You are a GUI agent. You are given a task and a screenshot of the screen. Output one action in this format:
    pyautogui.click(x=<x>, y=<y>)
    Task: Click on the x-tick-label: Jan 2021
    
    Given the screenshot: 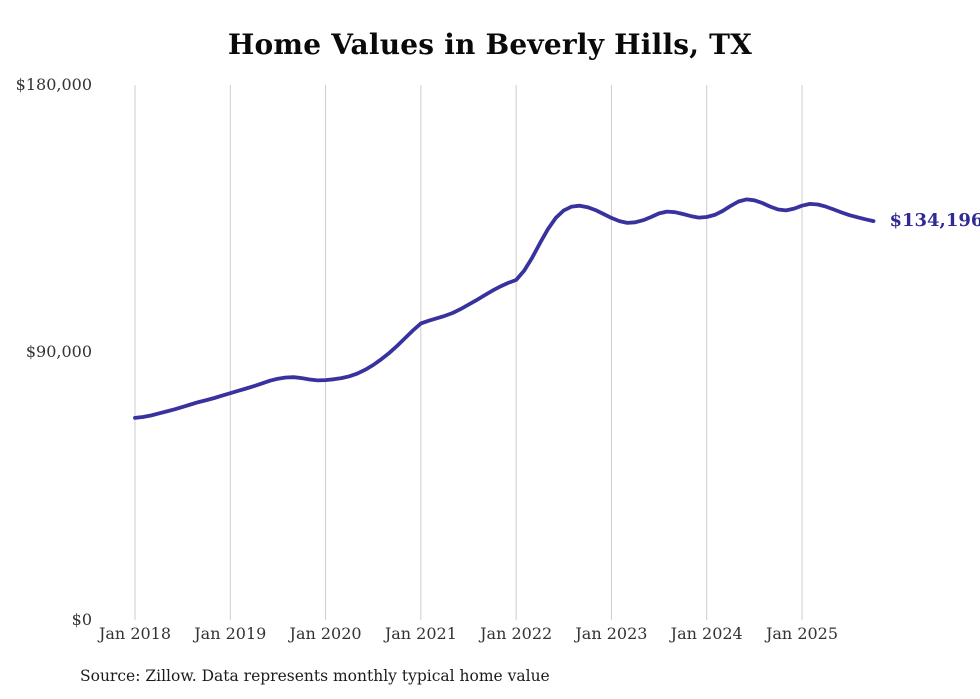 What is the action you would take?
    pyautogui.click(x=420, y=633)
    